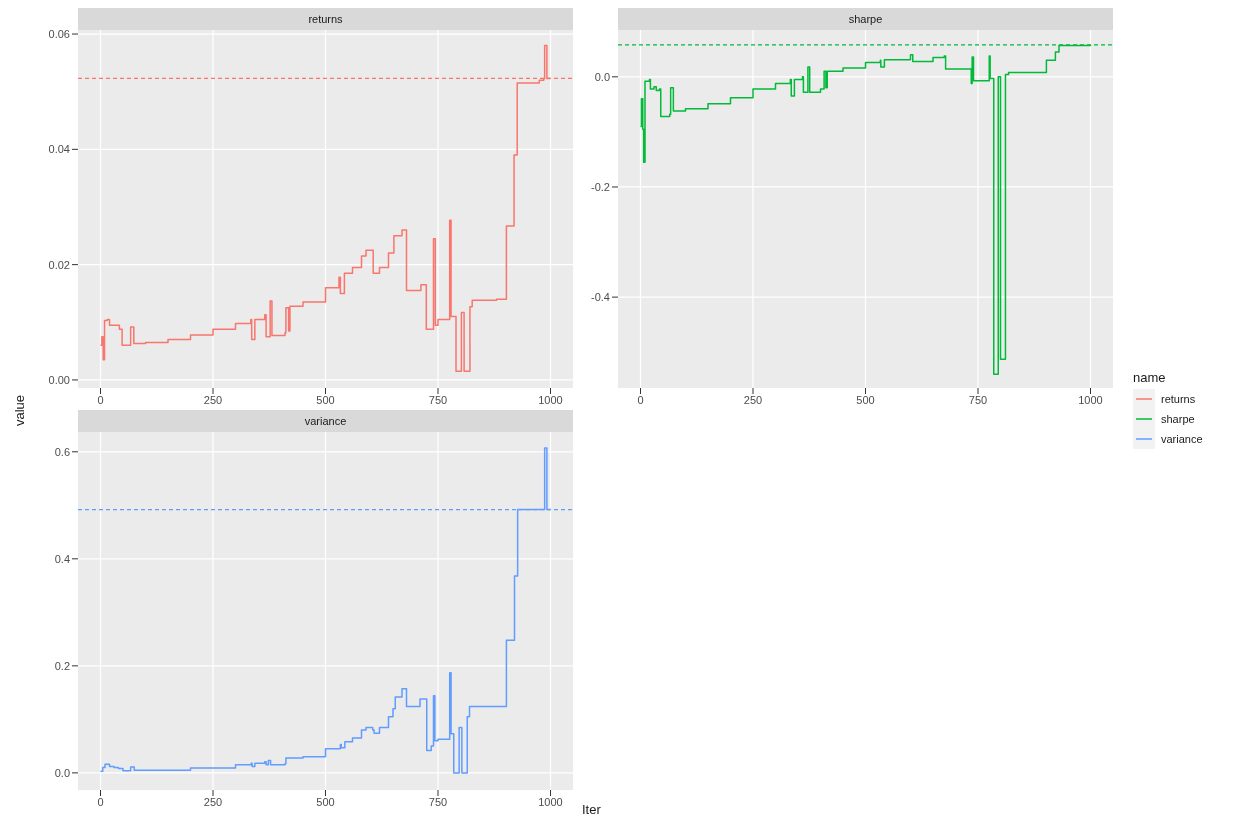 Image resolution: width=1242 pixels, height=820 pixels. I want to click on legend-label: returns, so click(1178, 399).